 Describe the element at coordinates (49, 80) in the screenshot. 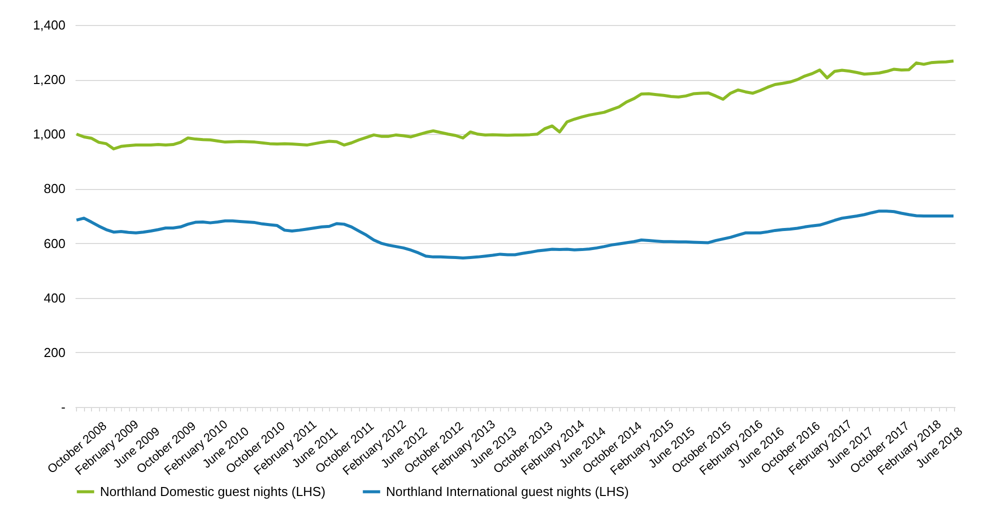

I see `y-tick-label: 1,200` at that location.